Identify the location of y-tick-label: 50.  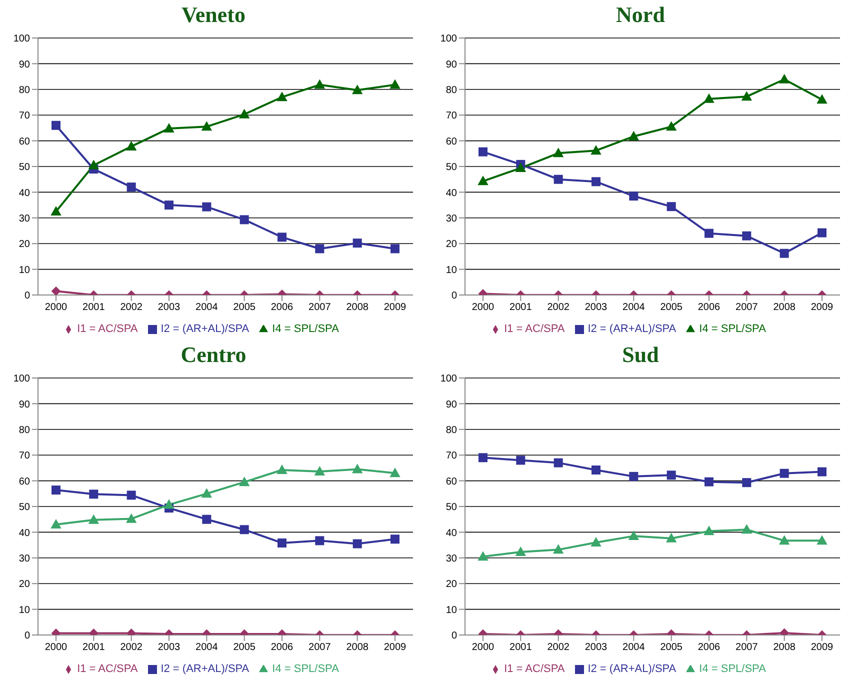
(452, 168).